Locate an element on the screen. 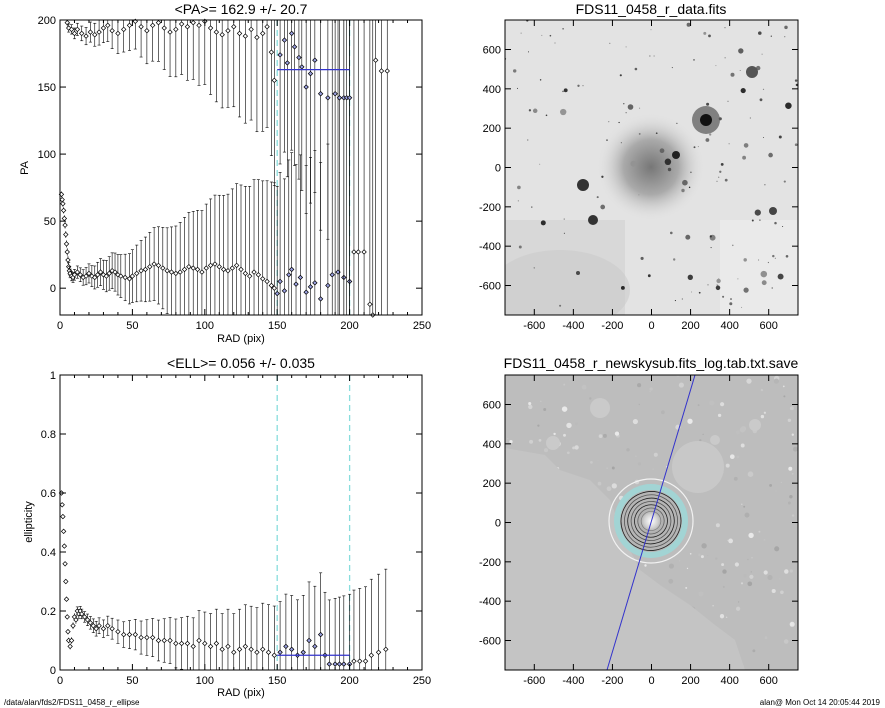  data-image-xtick-label: 0 is located at coordinates (651, 326).